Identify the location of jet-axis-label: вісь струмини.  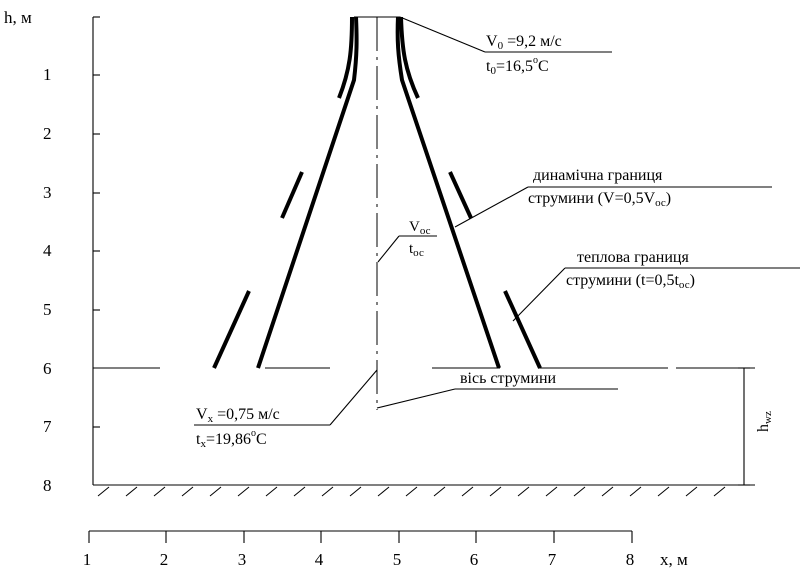
(508, 378).